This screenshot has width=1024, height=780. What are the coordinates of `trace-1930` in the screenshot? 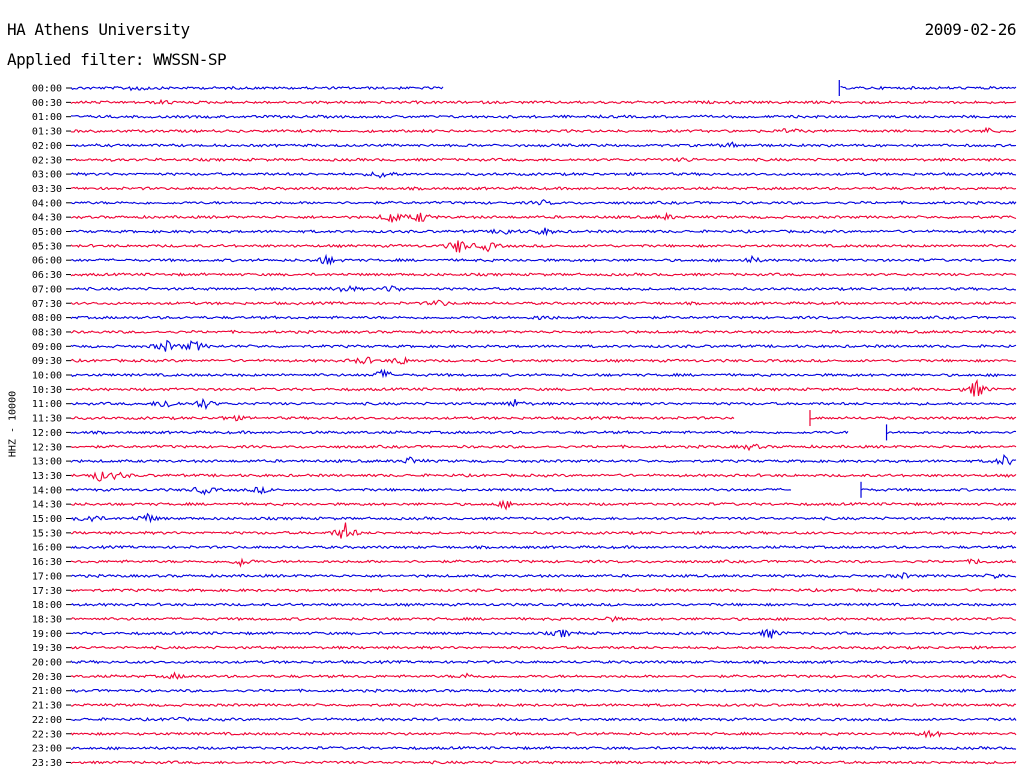 It's located at (543, 648).